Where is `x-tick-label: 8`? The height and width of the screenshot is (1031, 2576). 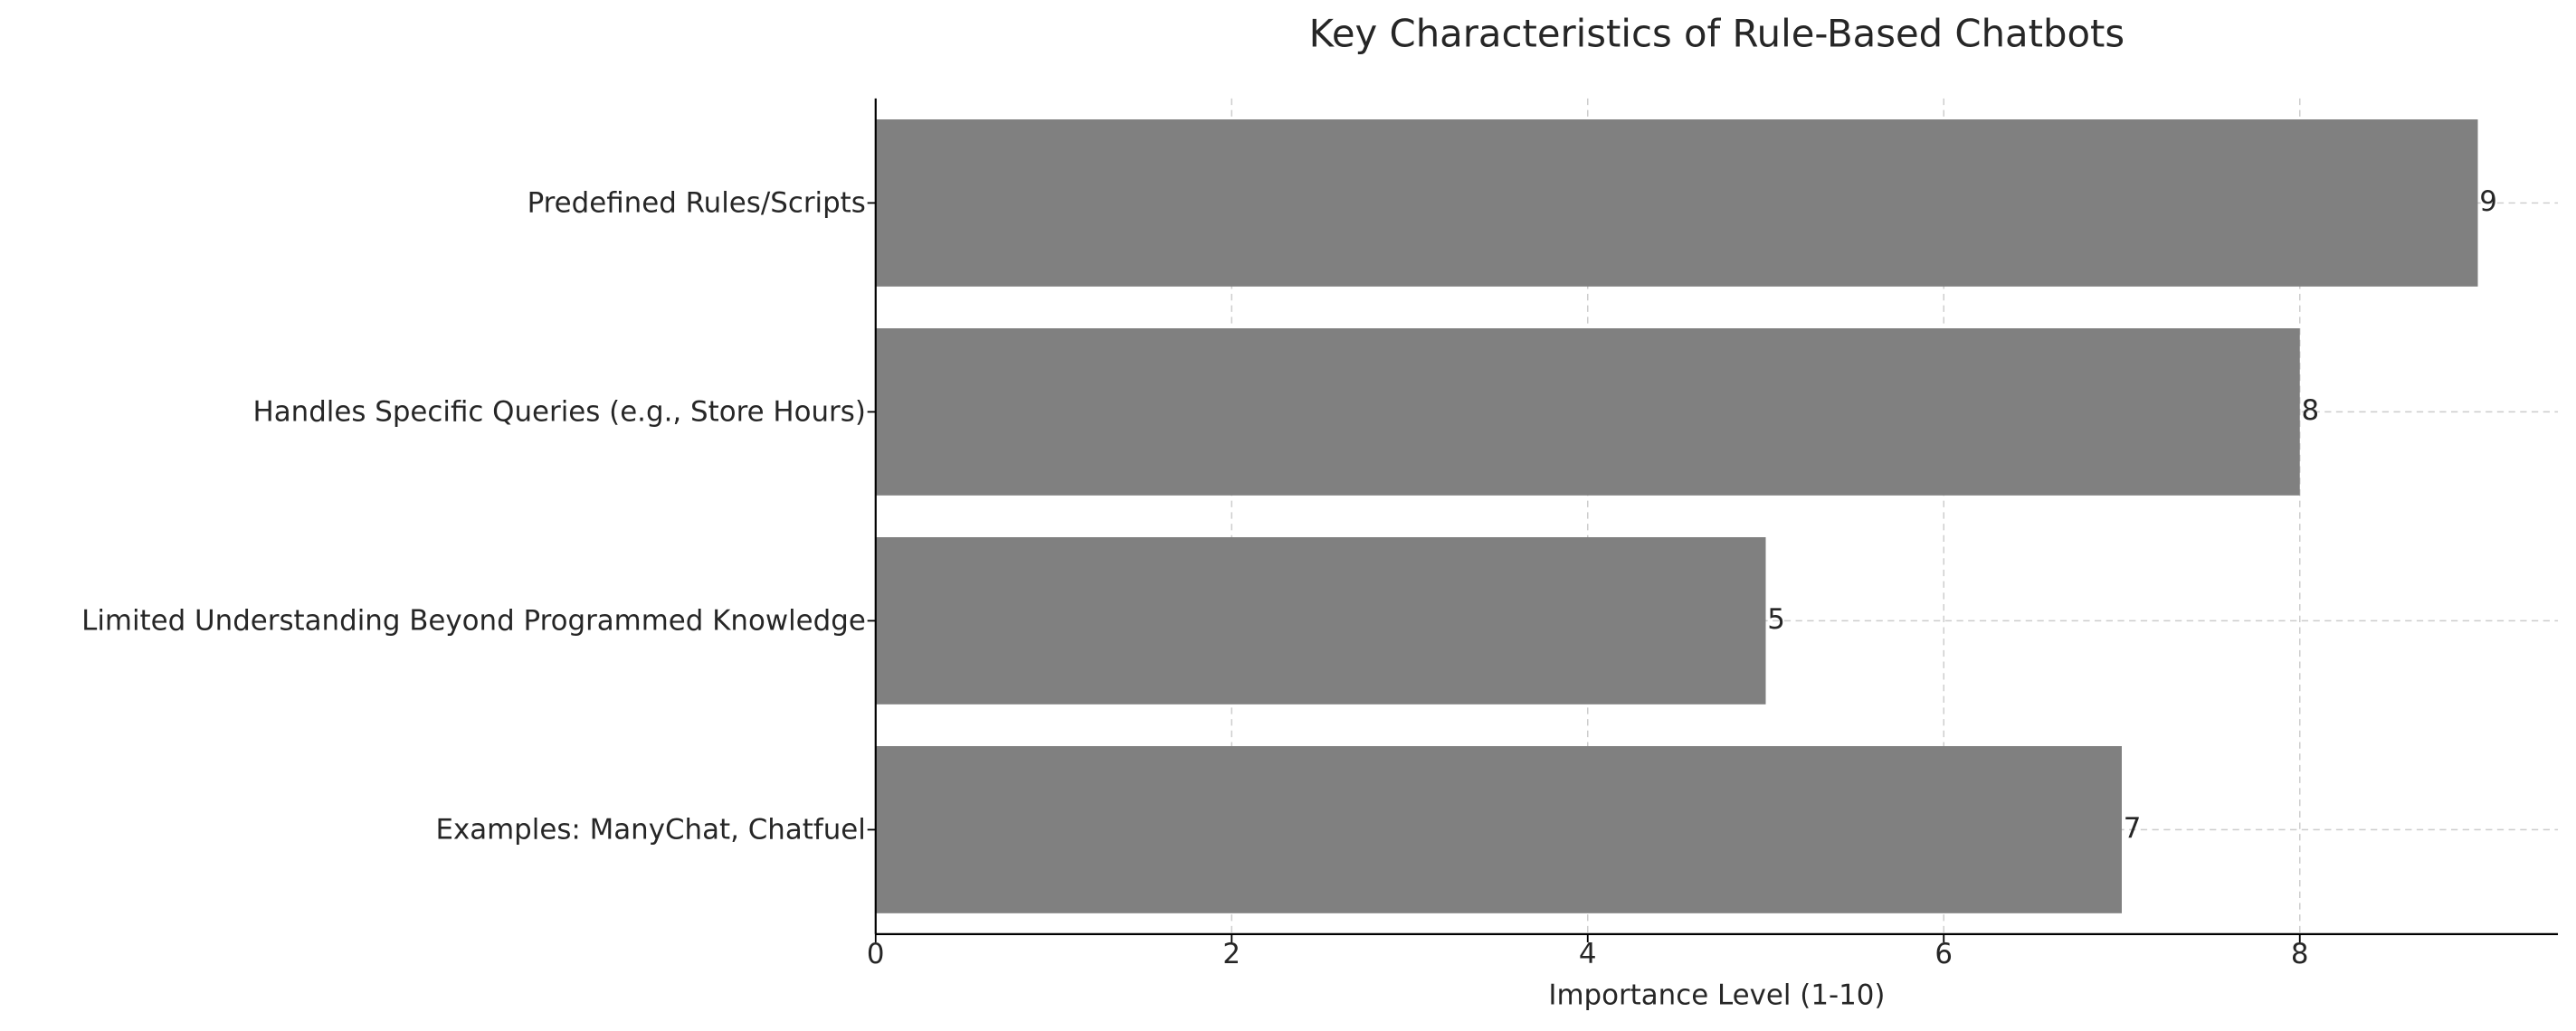
x-tick-label: 8 is located at coordinates (2300, 954).